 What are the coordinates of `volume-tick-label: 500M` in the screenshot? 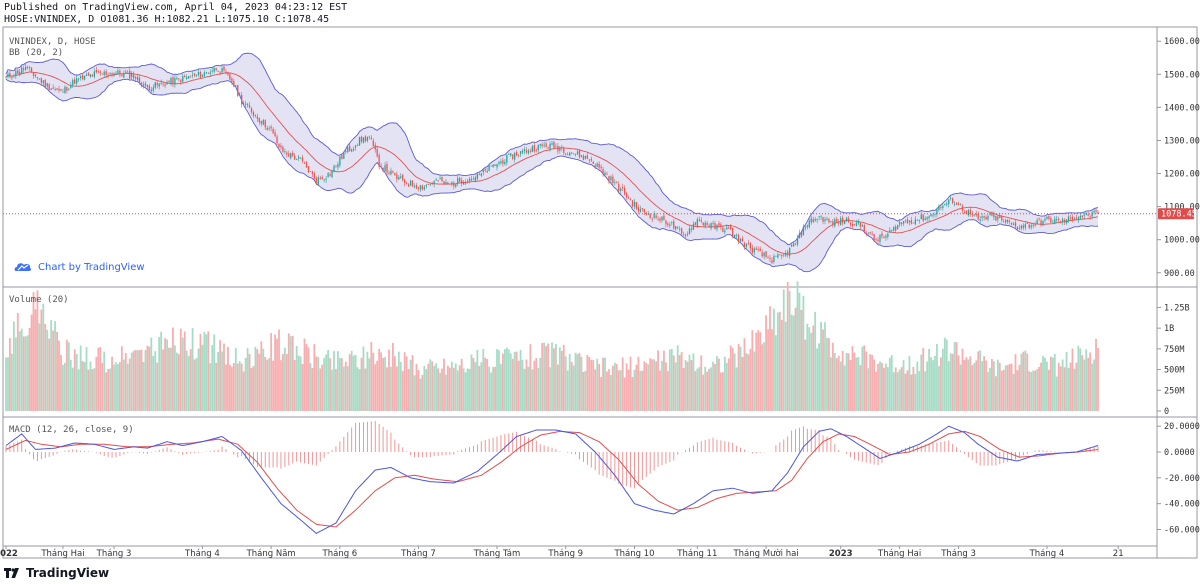 It's located at (1174, 371).